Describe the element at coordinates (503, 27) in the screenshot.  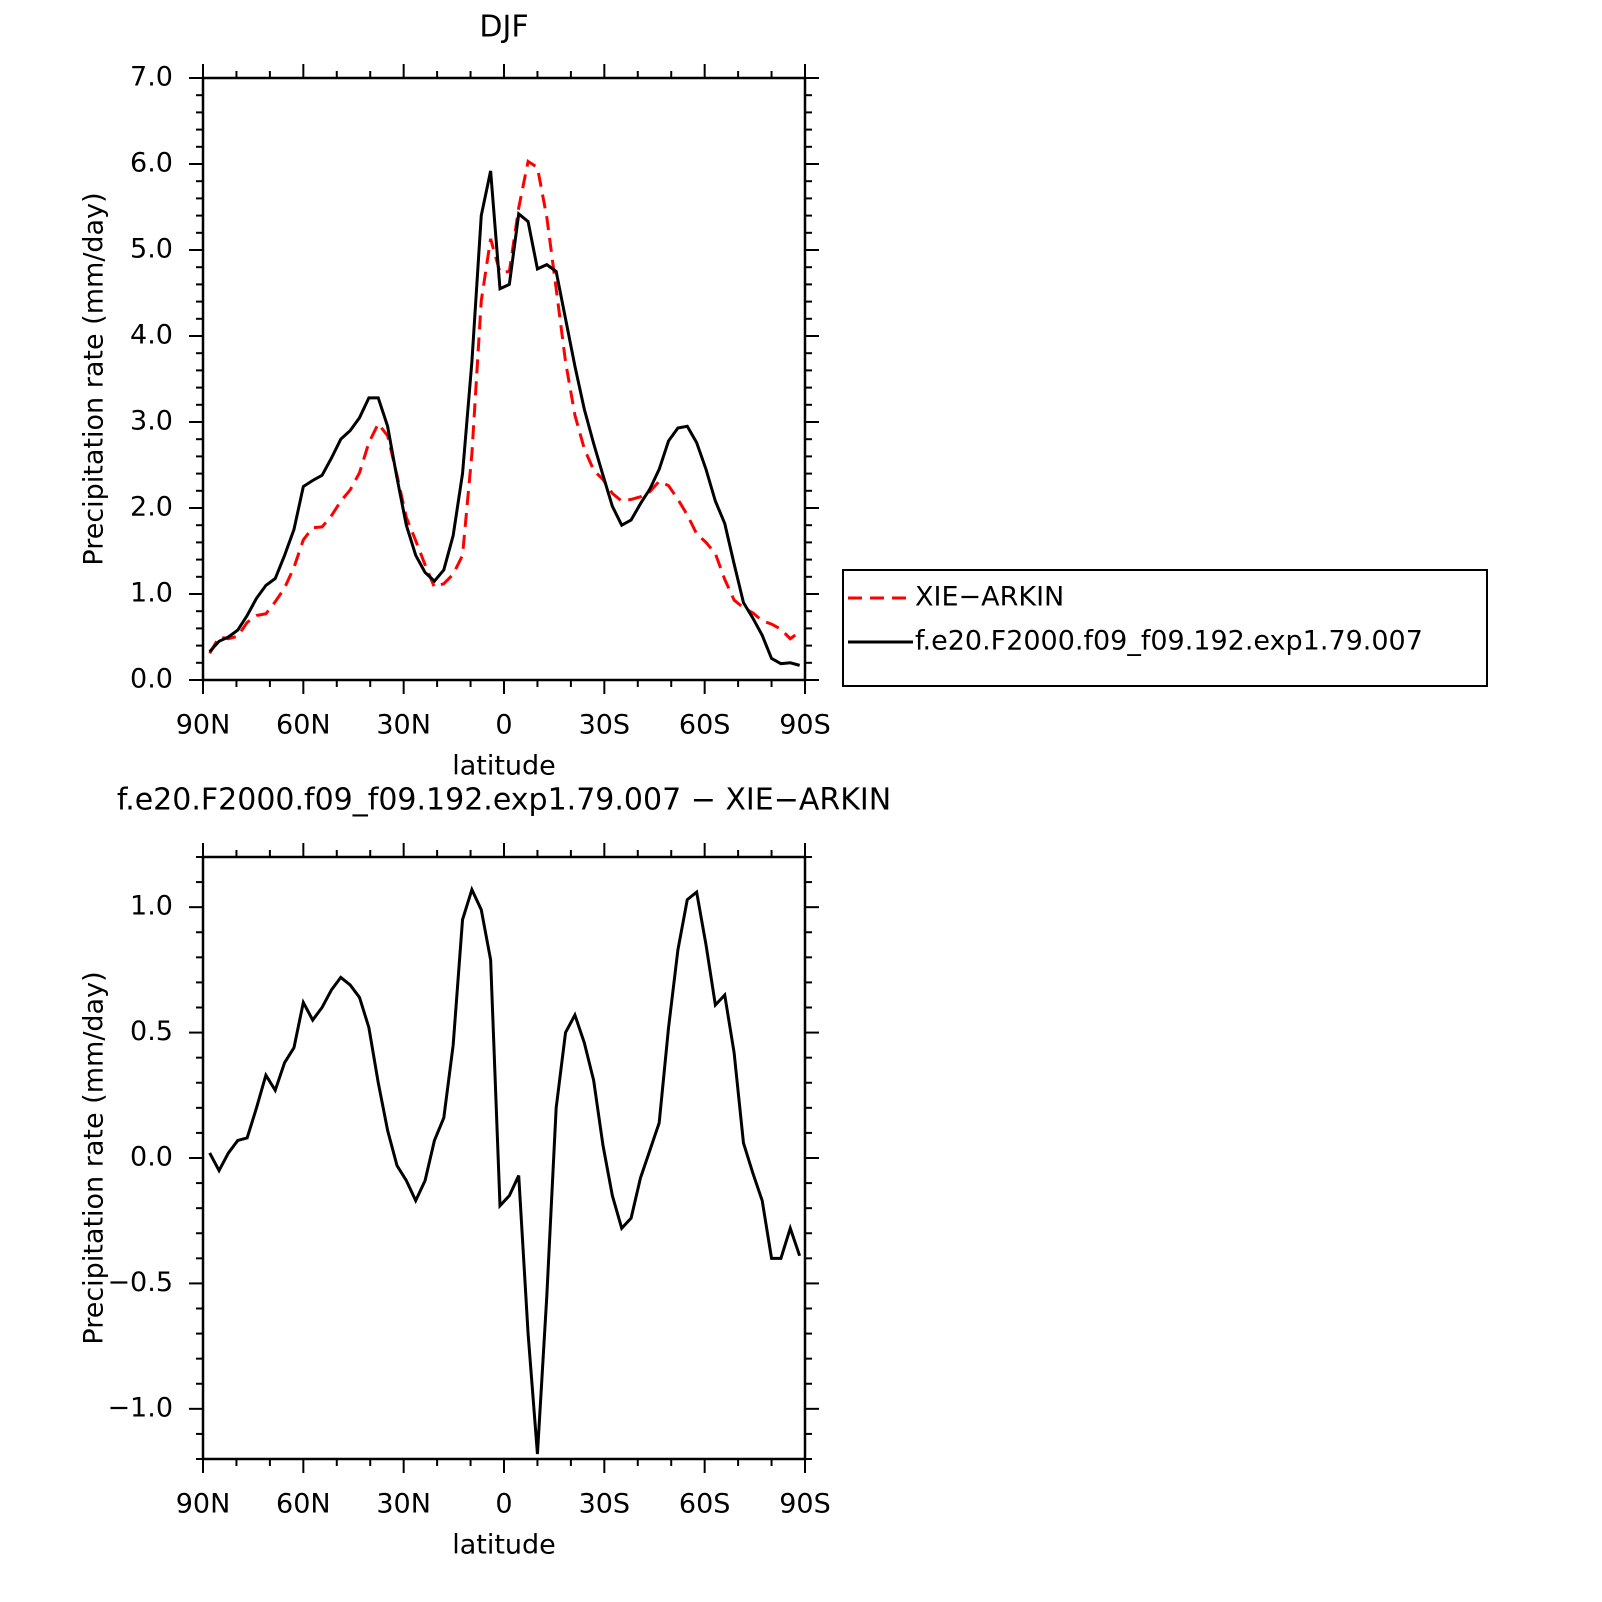
I see `chart-title: DJF` at that location.